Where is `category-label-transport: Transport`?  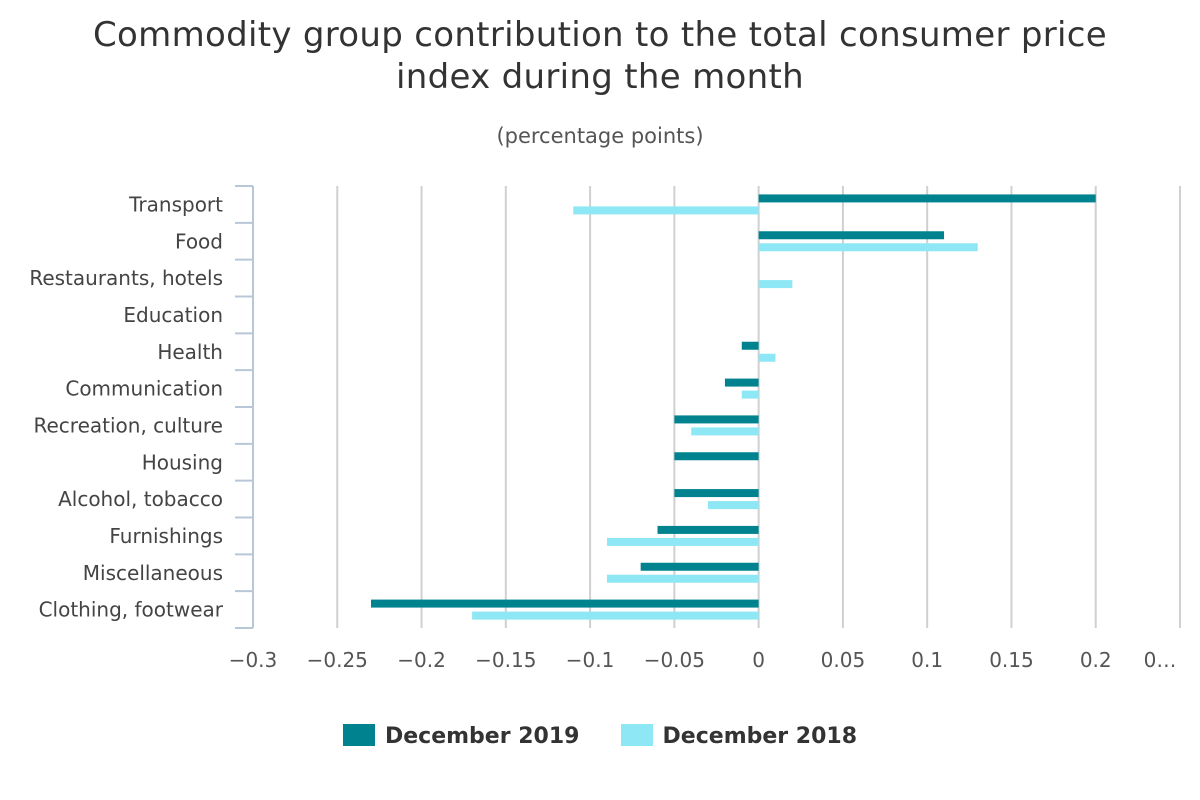 category-label-transport: Transport is located at coordinates (175, 204).